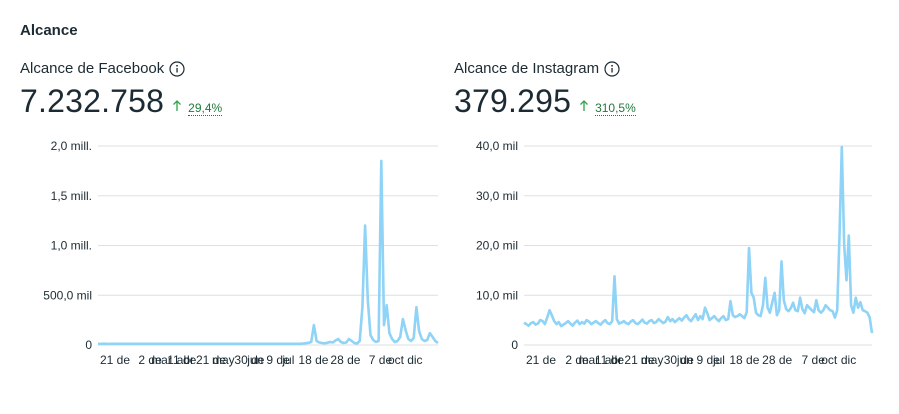 This screenshot has height=414, width=899. I want to click on section-title: Alcance, so click(49, 30).